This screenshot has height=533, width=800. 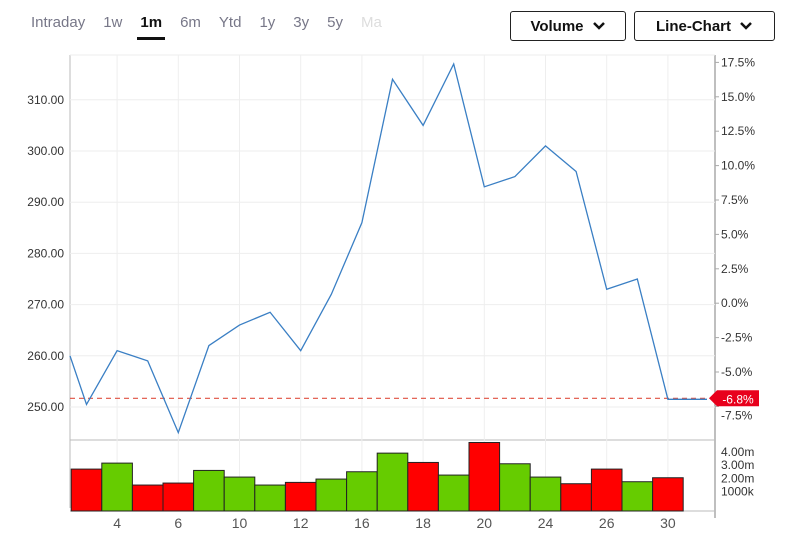 What do you see at coordinates (737, 415) in the screenshot?
I see `percent-tick-label: -7.5%` at bounding box center [737, 415].